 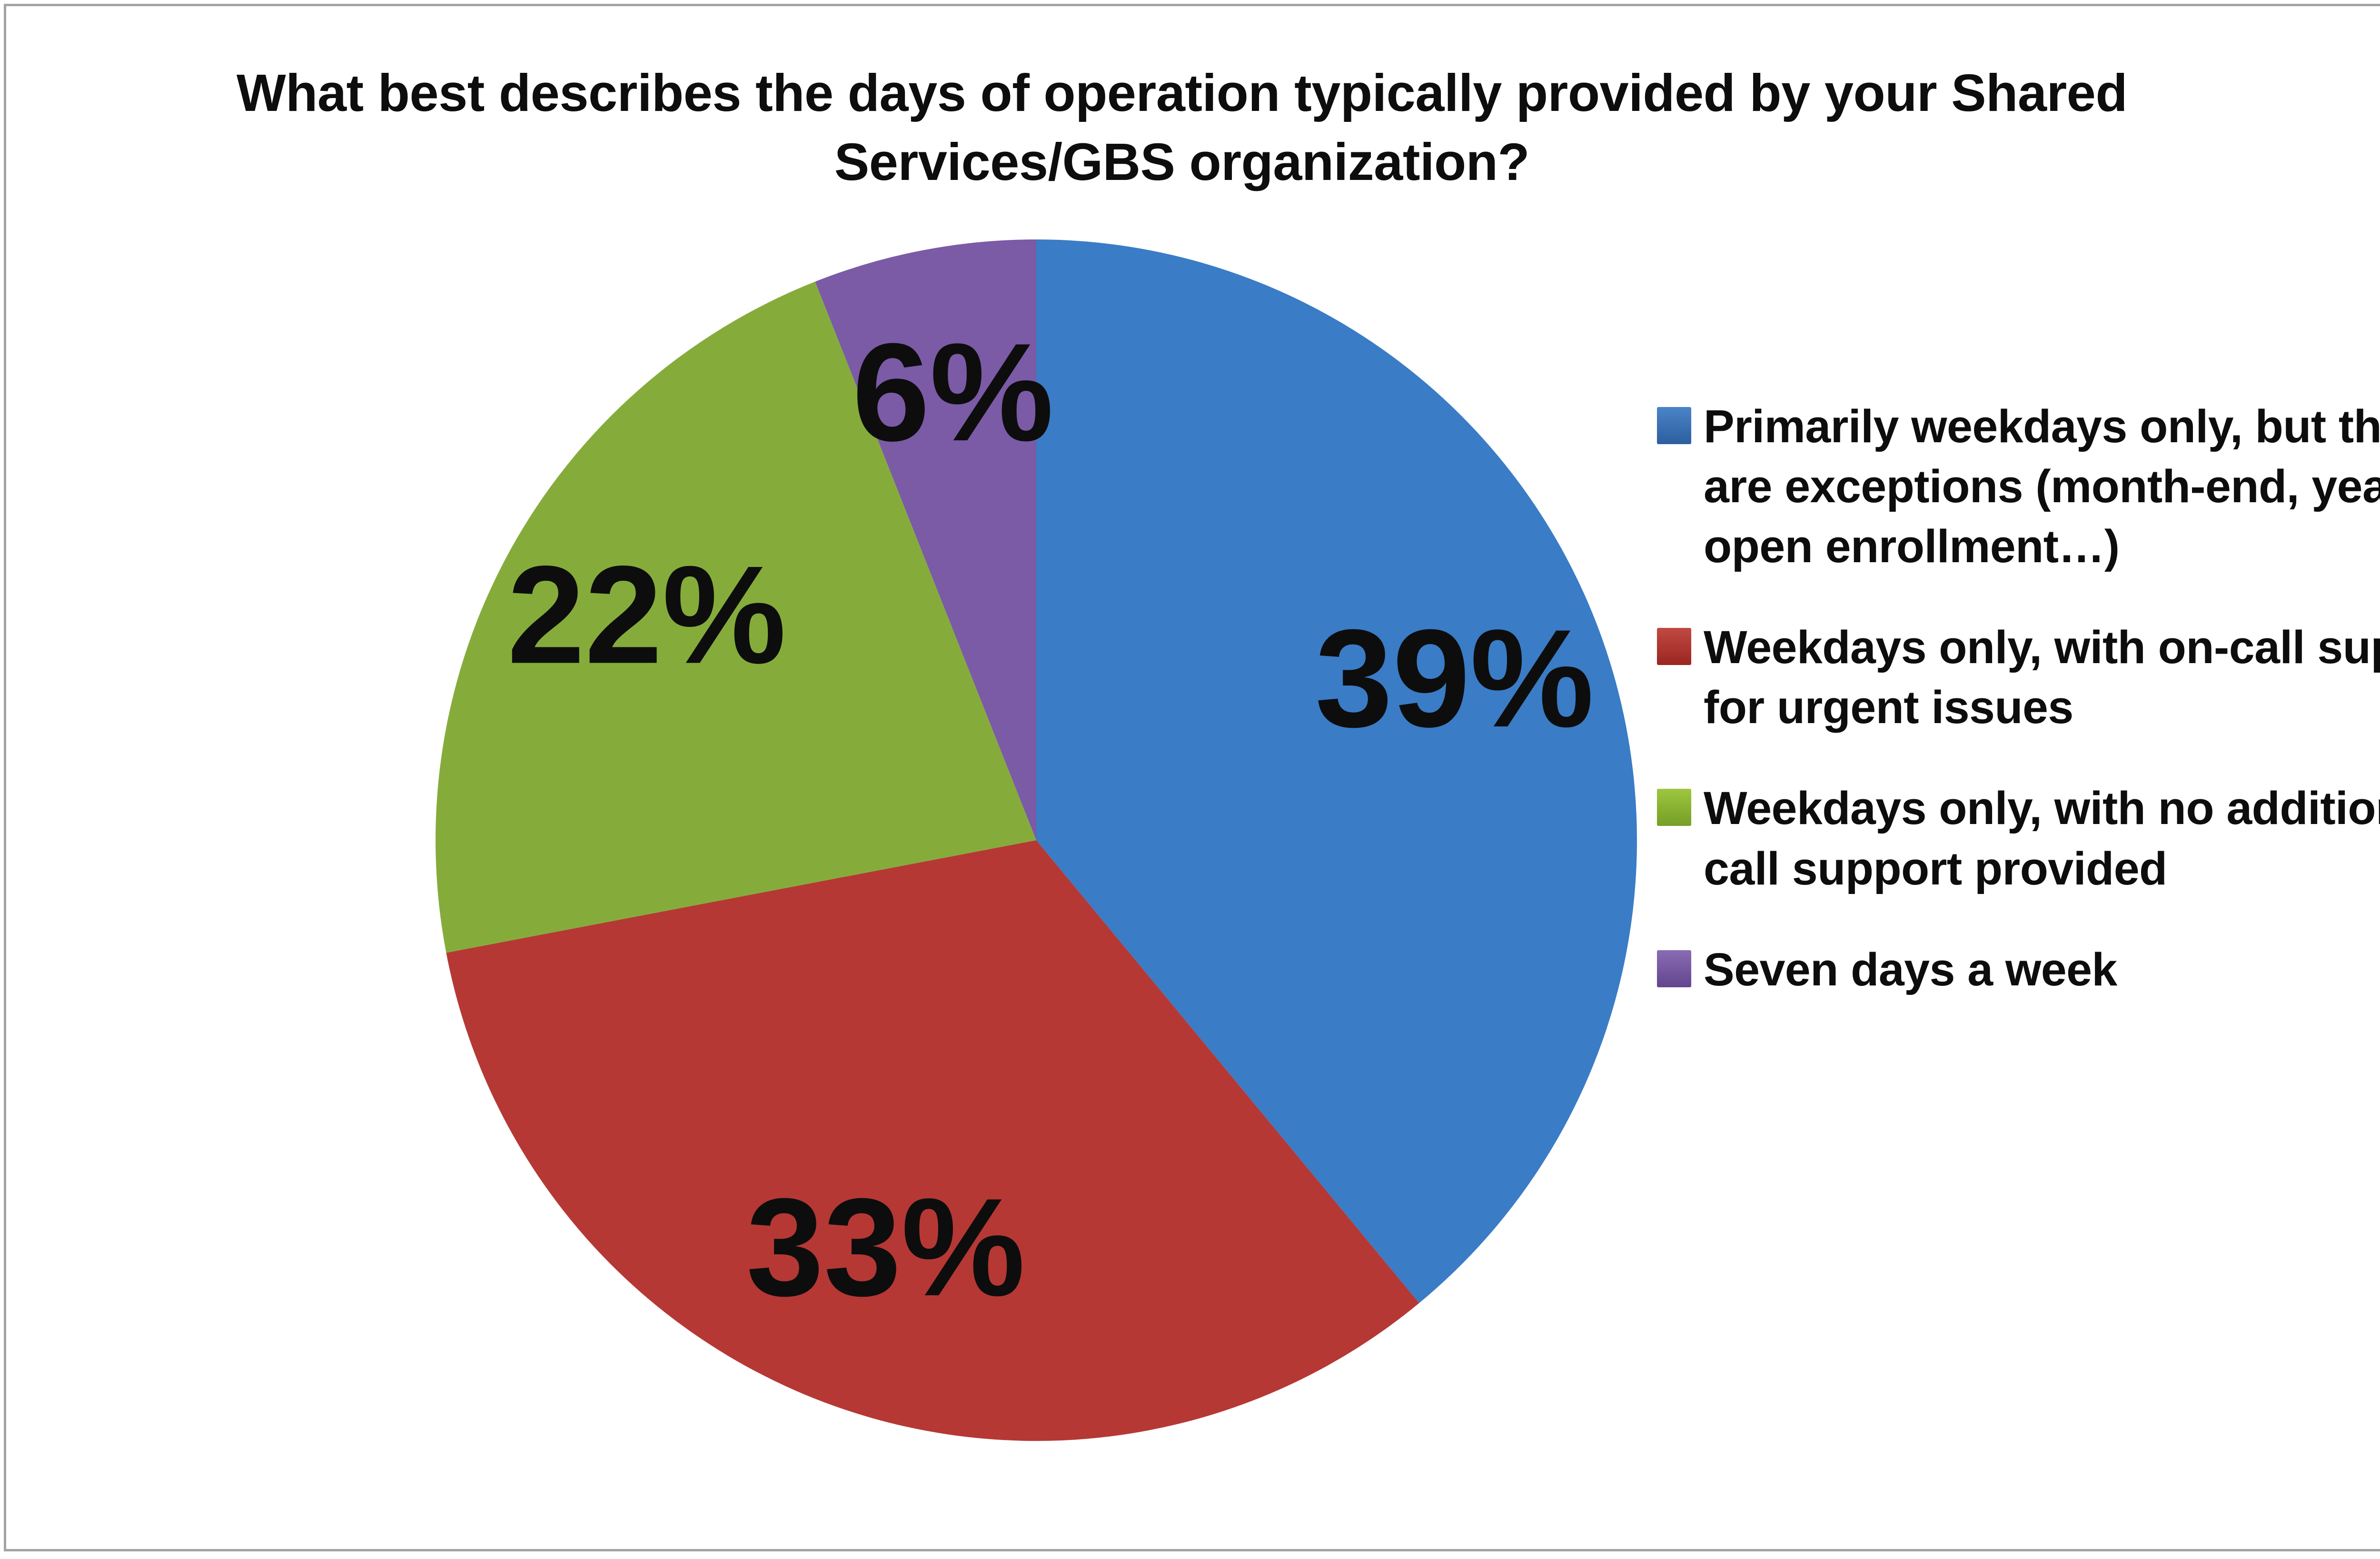 I want to click on legend-swatch-green-icon, so click(x=1674, y=807).